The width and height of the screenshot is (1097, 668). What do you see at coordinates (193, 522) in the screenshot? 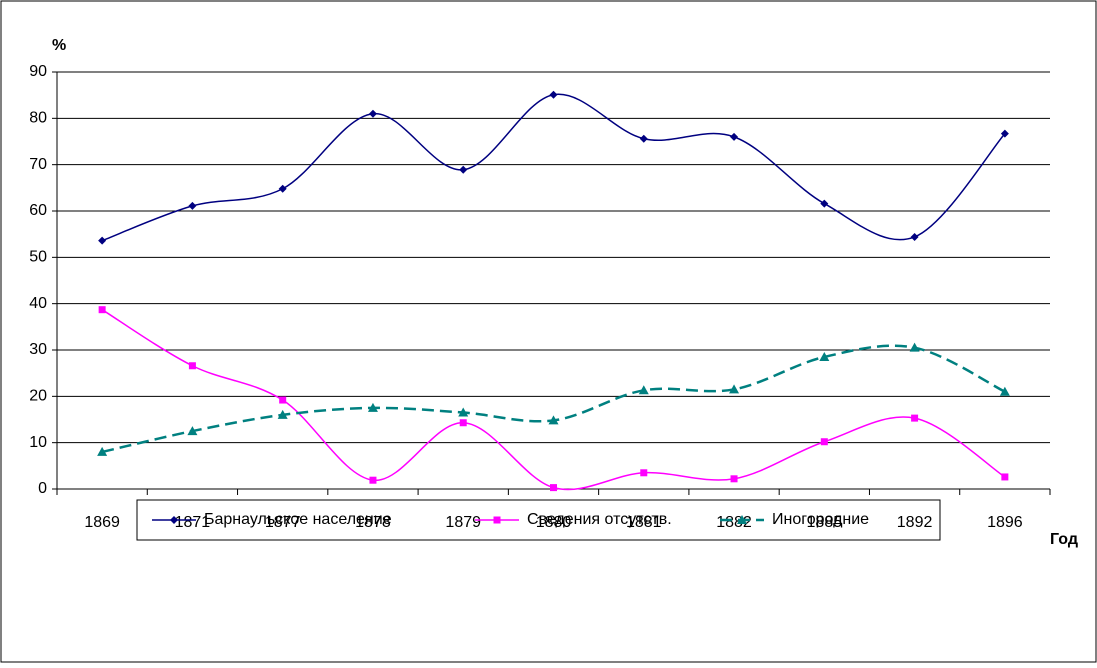
I see `x-tick-label: 1871` at bounding box center [193, 522].